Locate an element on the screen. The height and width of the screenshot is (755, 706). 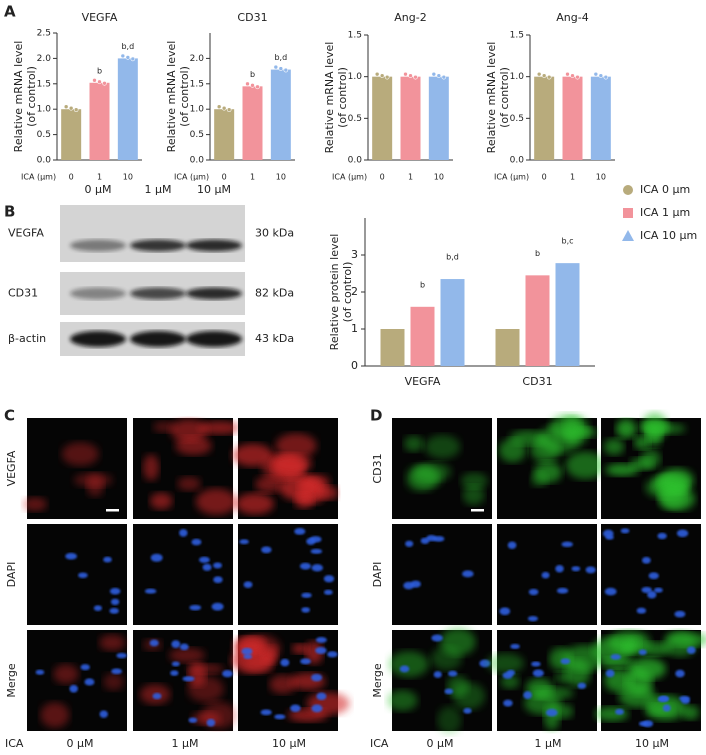
chart-title: Ang-4 is located at coordinates (572, 17).